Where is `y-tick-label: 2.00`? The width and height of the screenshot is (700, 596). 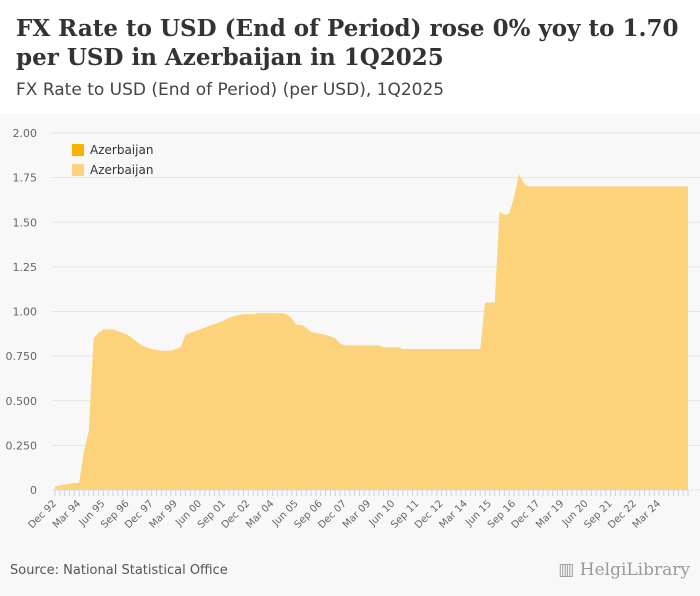 y-tick-label: 2.00 is located at coordinates (25, 133).